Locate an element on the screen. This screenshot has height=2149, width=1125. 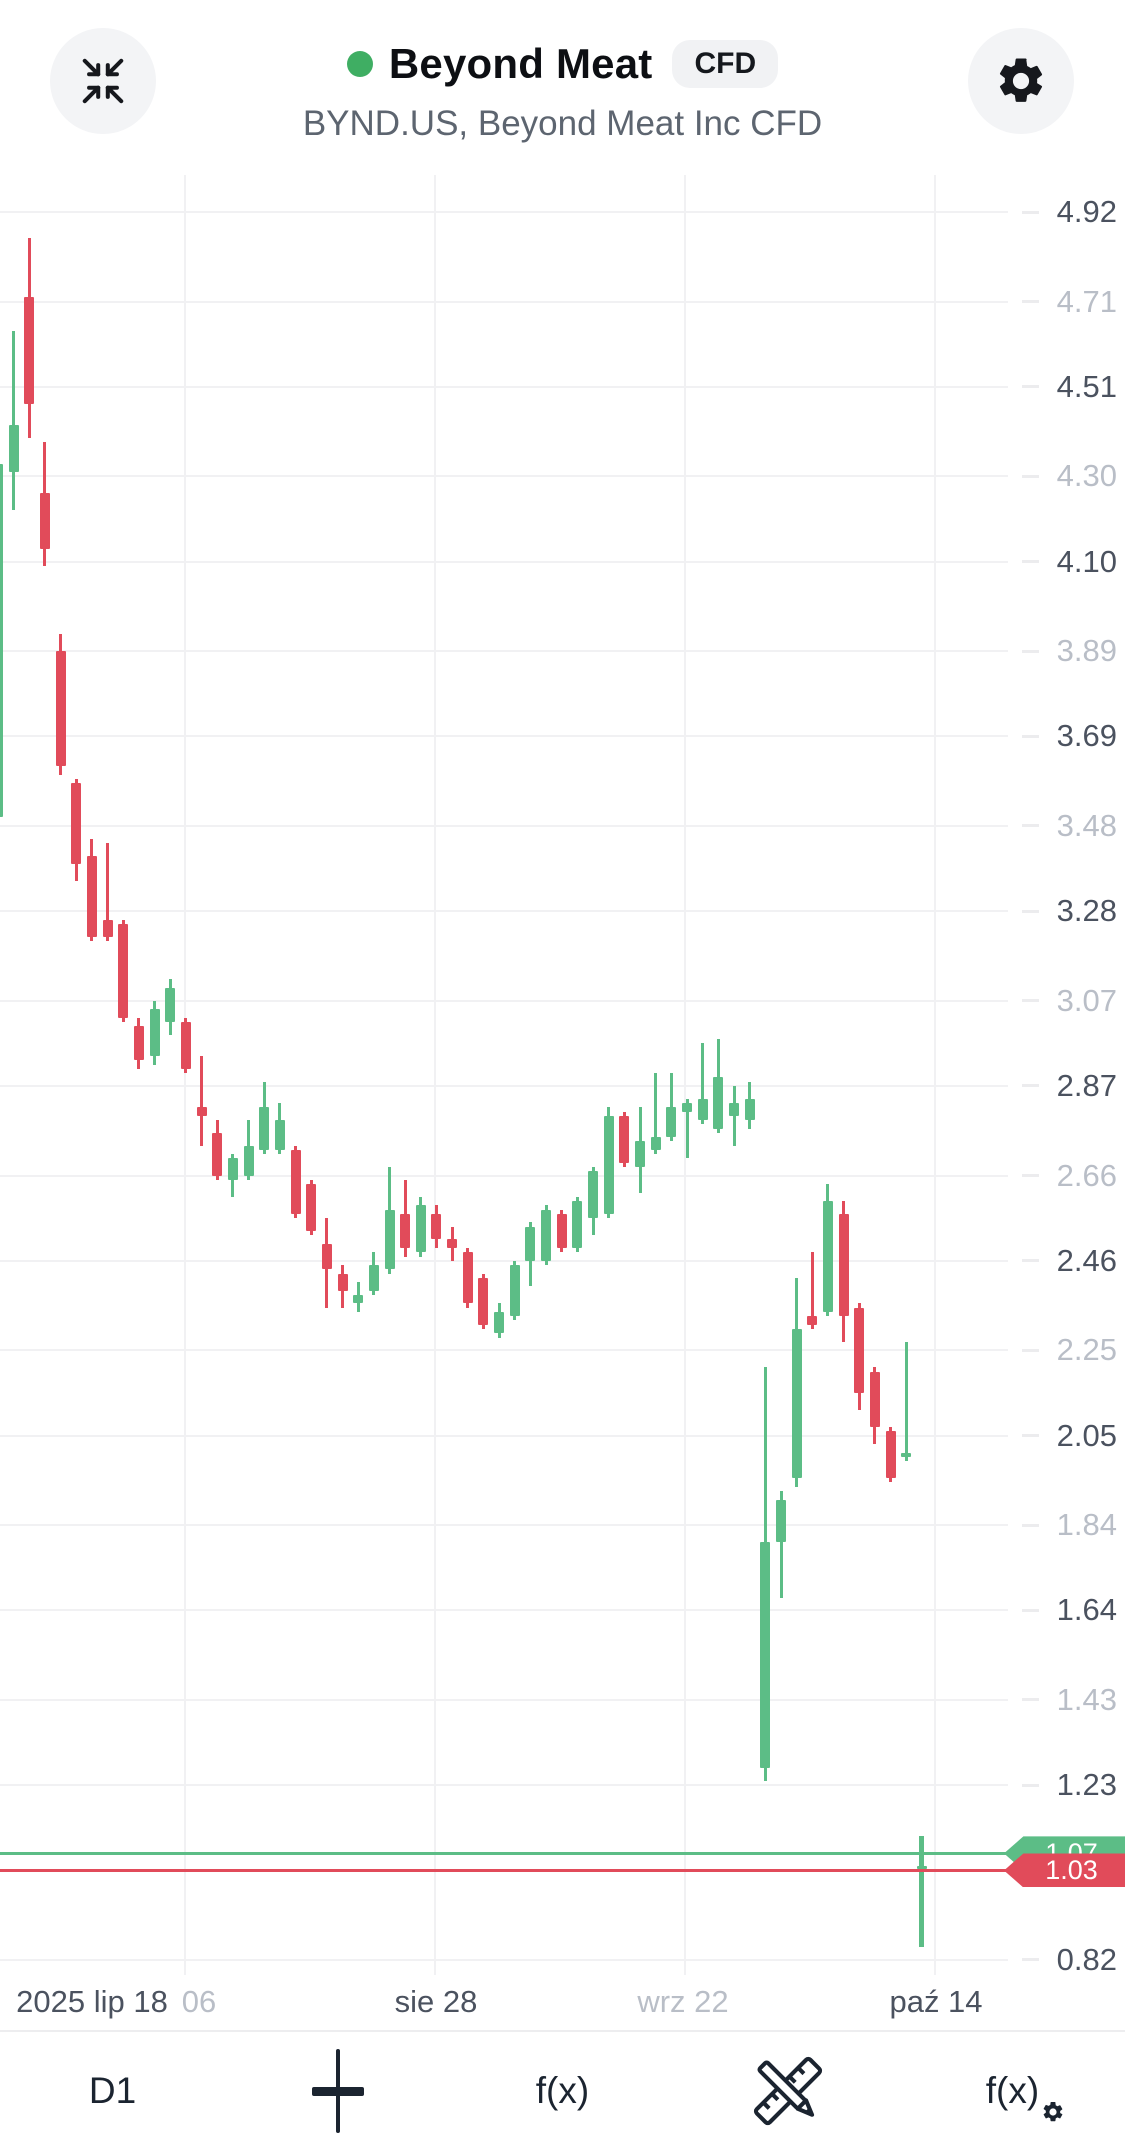
chart-toolbar: D1 f(x) f(x) is located at coordinates (562, 2089).